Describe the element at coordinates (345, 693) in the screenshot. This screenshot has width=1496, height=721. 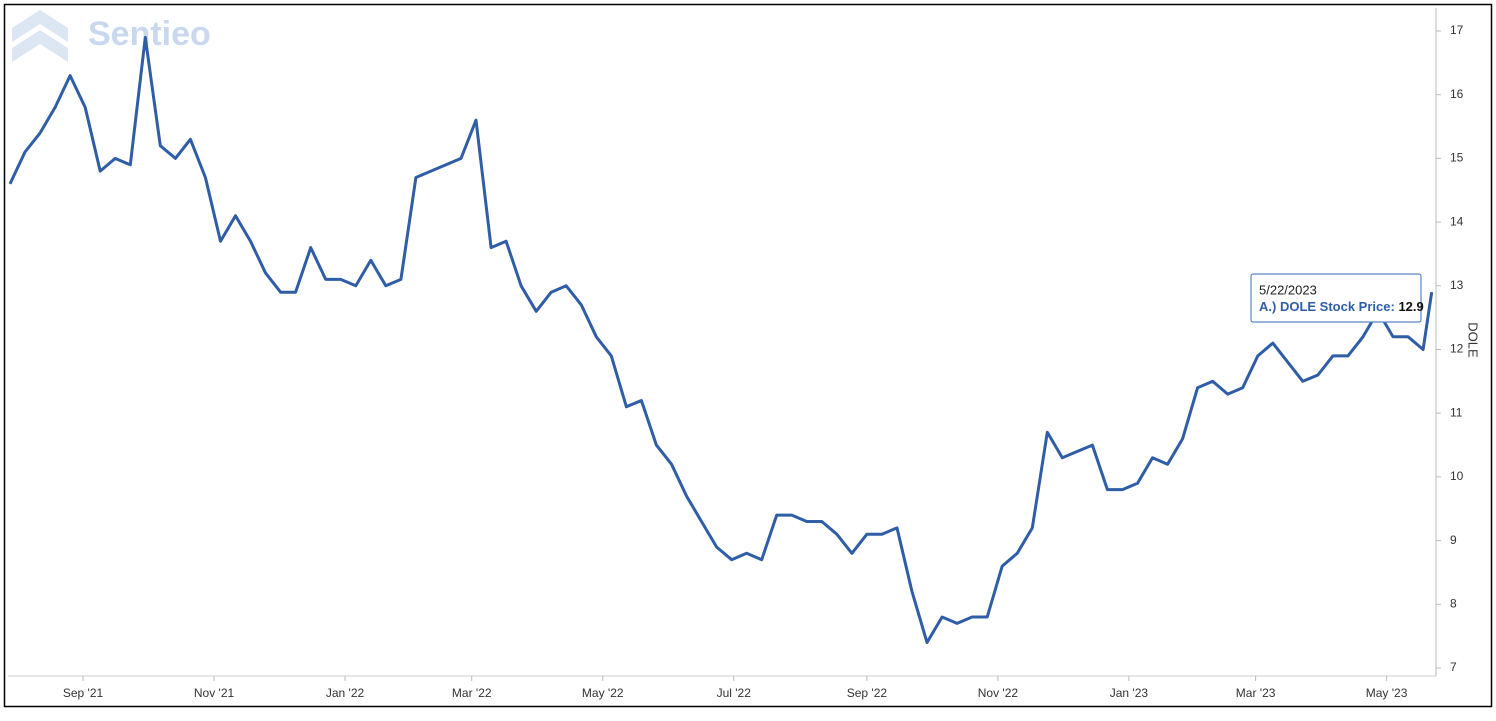
I see `x-tick-label: Jan '22` at that location.